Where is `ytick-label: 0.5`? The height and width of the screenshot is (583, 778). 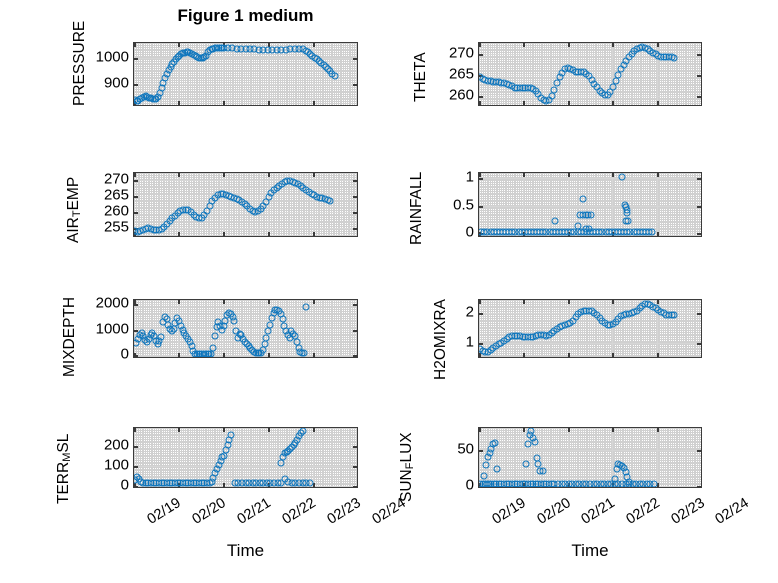
ytick-label: 0.5 is located at coordinates (463, 205).